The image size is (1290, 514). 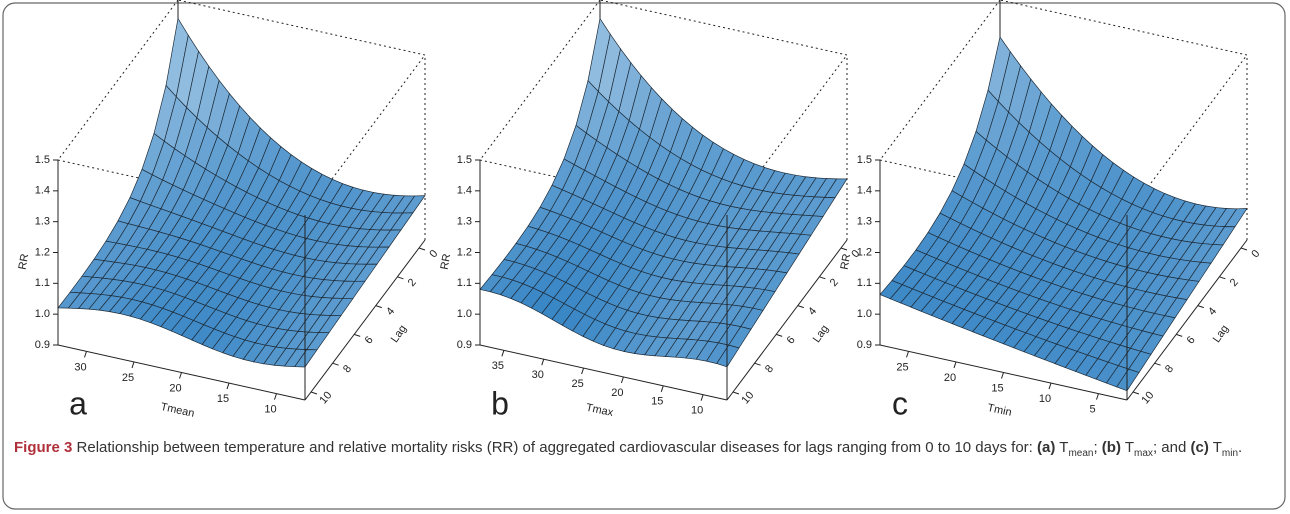 I want to click on caption-part: (c) Tmin., so click(x=1216, y=449).